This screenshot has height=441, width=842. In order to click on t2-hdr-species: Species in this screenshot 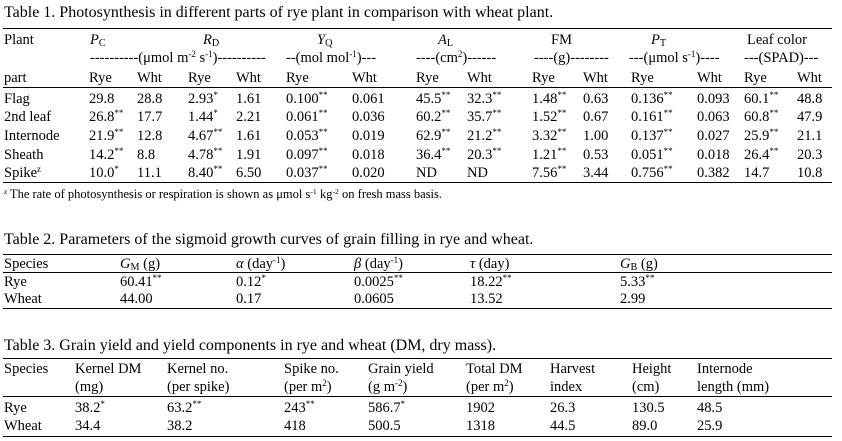, I will do `click(26, 264)`.